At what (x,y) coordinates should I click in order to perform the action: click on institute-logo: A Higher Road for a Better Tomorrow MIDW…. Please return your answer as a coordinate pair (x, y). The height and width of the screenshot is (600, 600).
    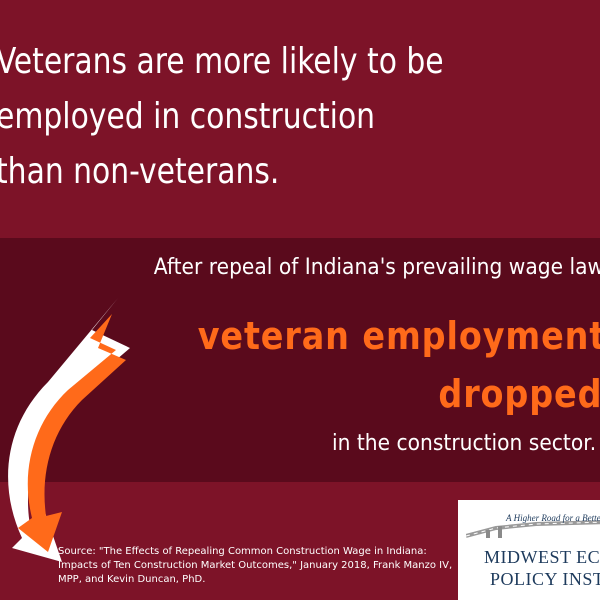
    Looking at the image, I should click on (529, 550).